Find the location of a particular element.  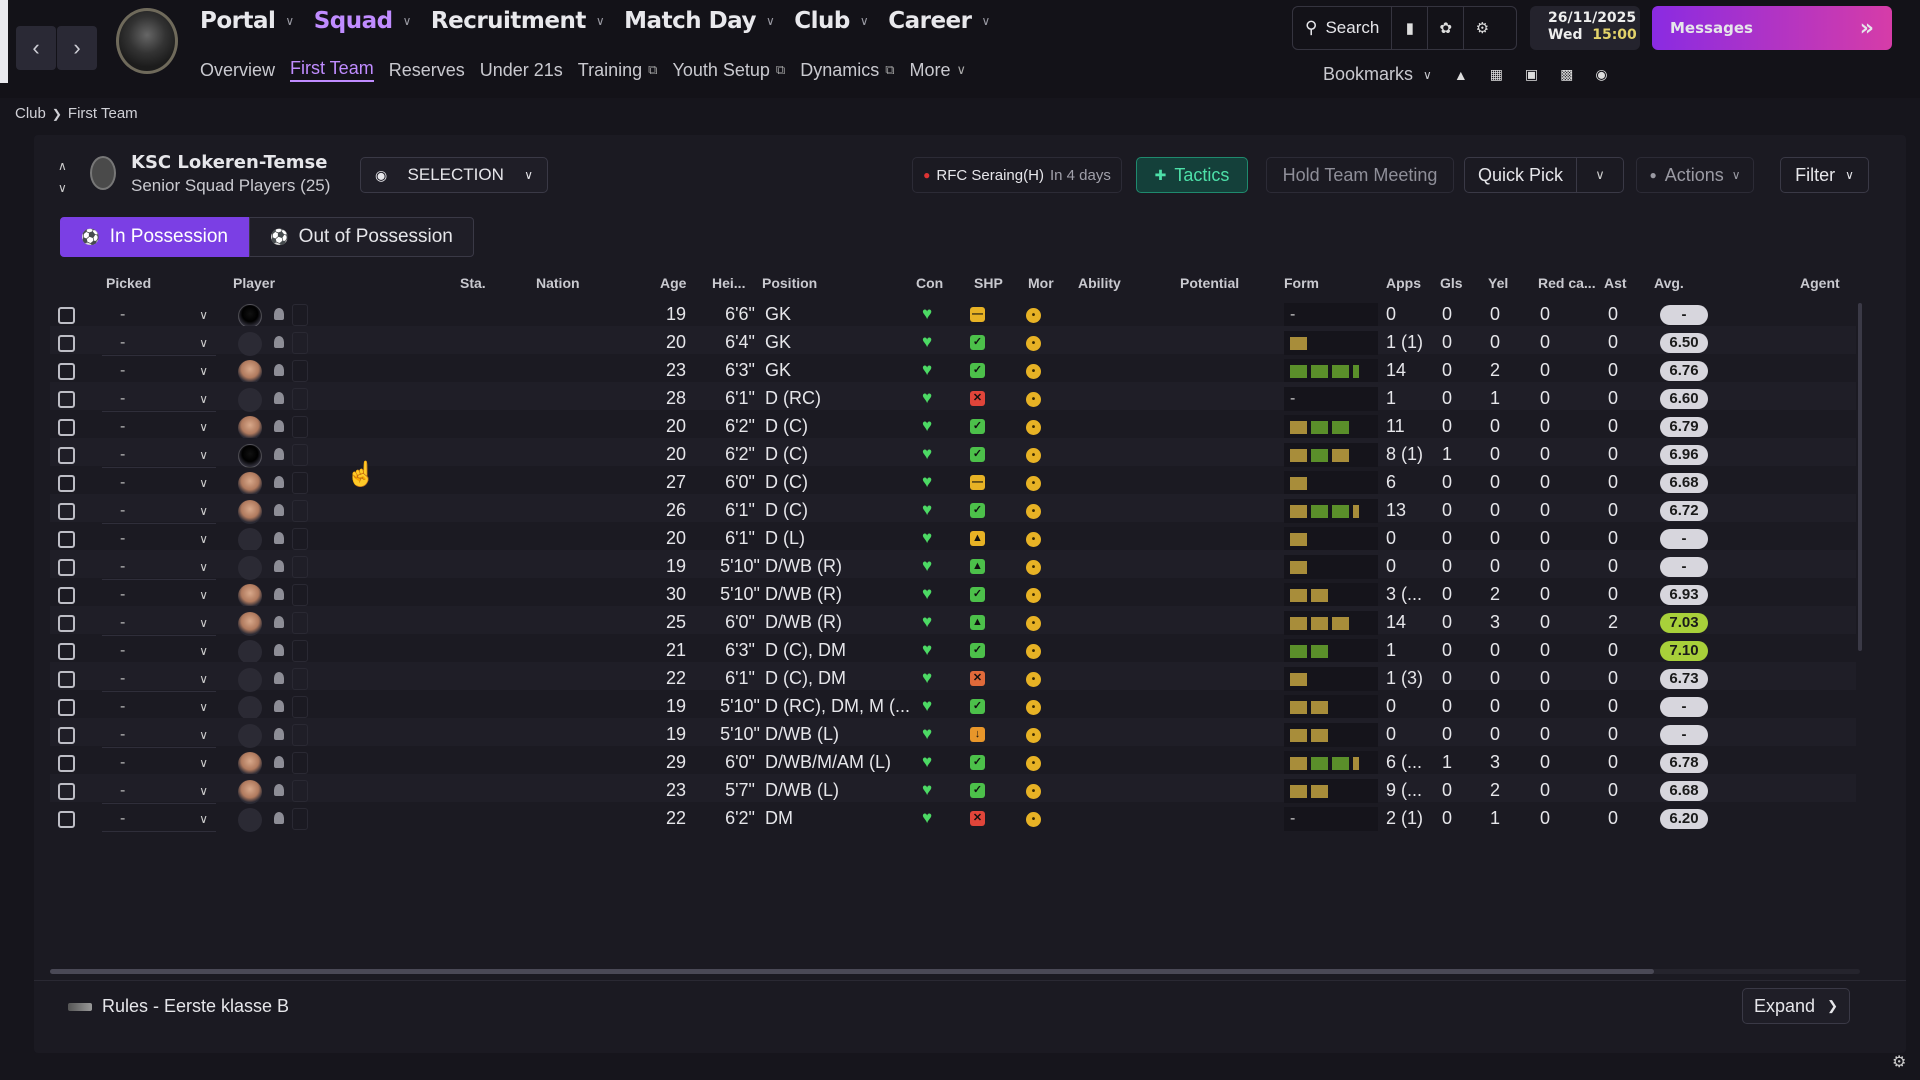

settings-corner-icon: ⚙ is located at coordinates (1899, 1062).